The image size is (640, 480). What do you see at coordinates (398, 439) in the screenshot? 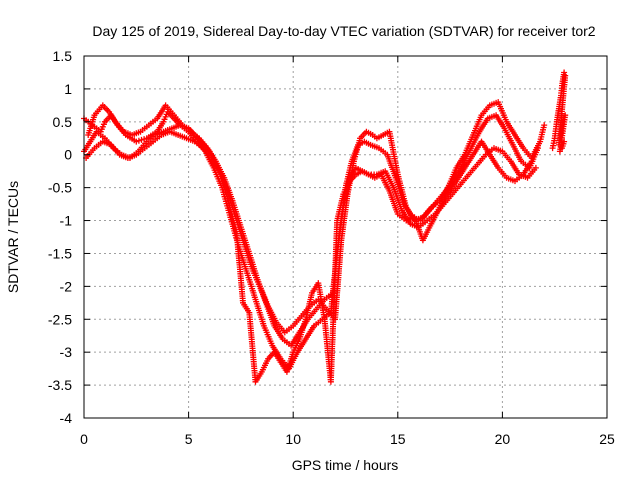
I see `x-tick-label: 15` at bounding box center [398, 439].